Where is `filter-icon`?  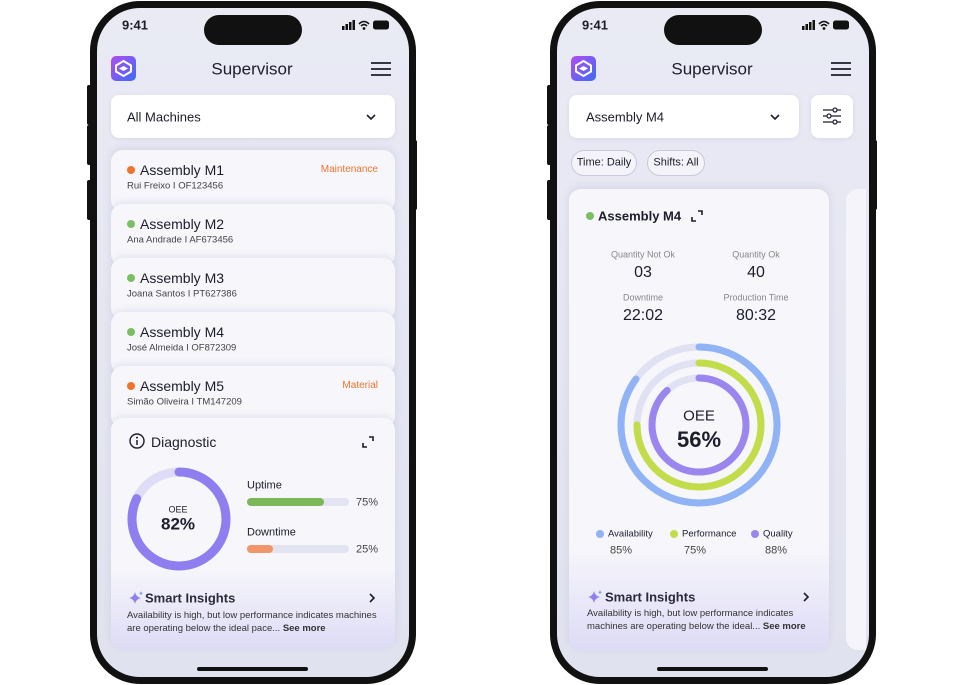 filter-icon is located at coordinates (832, 116).